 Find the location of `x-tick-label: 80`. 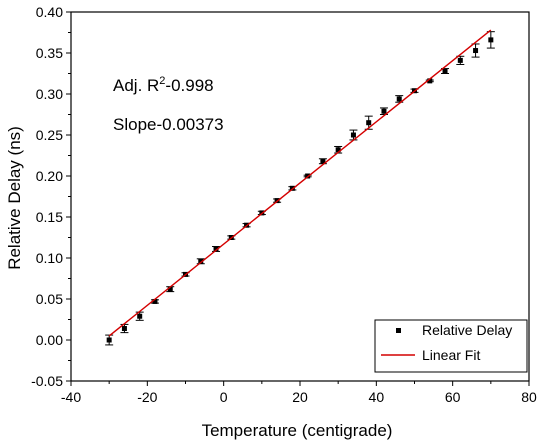

x-tick-label: 80 is located at coordinates (529, 397).